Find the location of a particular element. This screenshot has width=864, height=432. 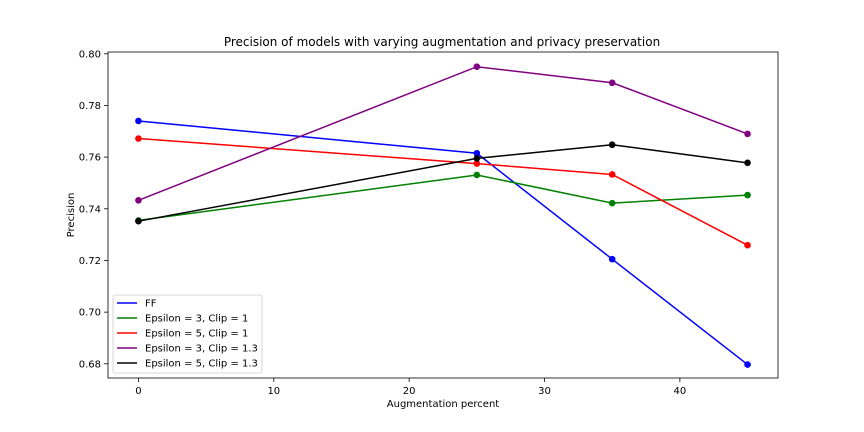

y-tick-label: 0.76 is located at coordinates (90, 158).